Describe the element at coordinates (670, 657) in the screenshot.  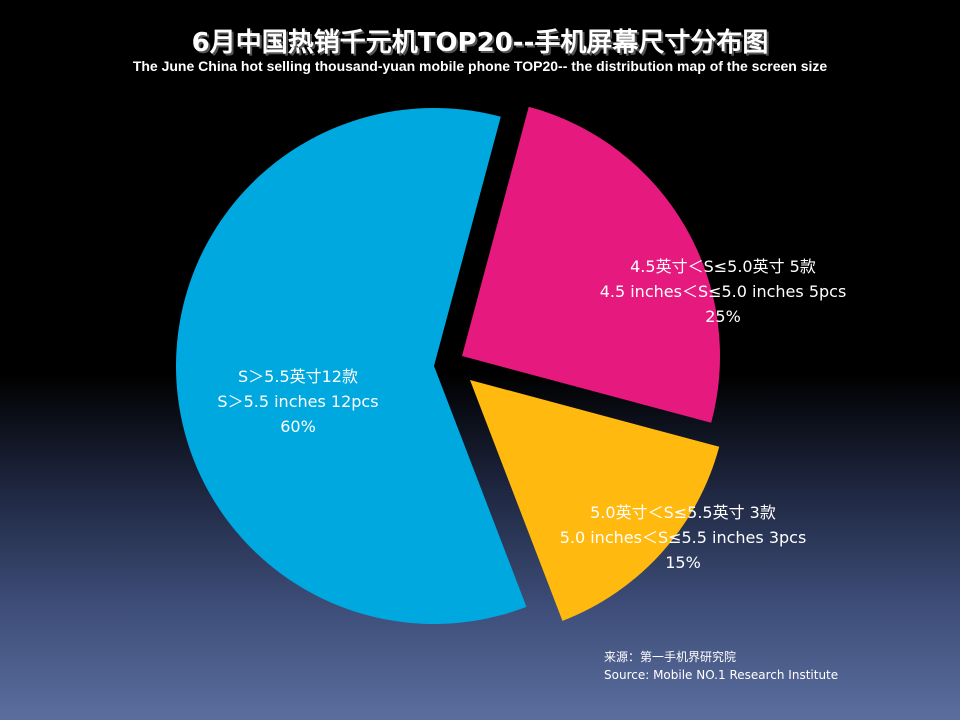
I see `source-cn: 来源：第一手机界研究院` at that location.